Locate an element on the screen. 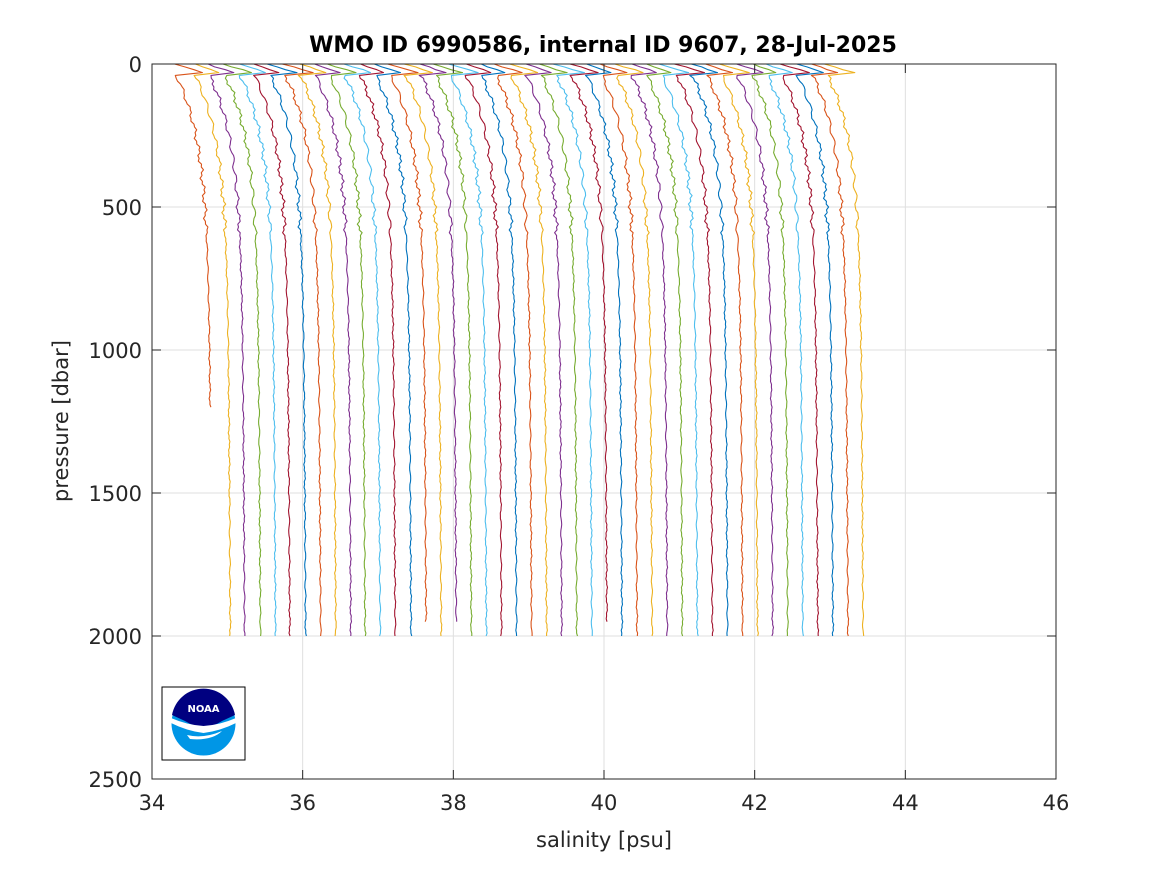  y-tick-label: 2500 is located at coordinates (115, 780).